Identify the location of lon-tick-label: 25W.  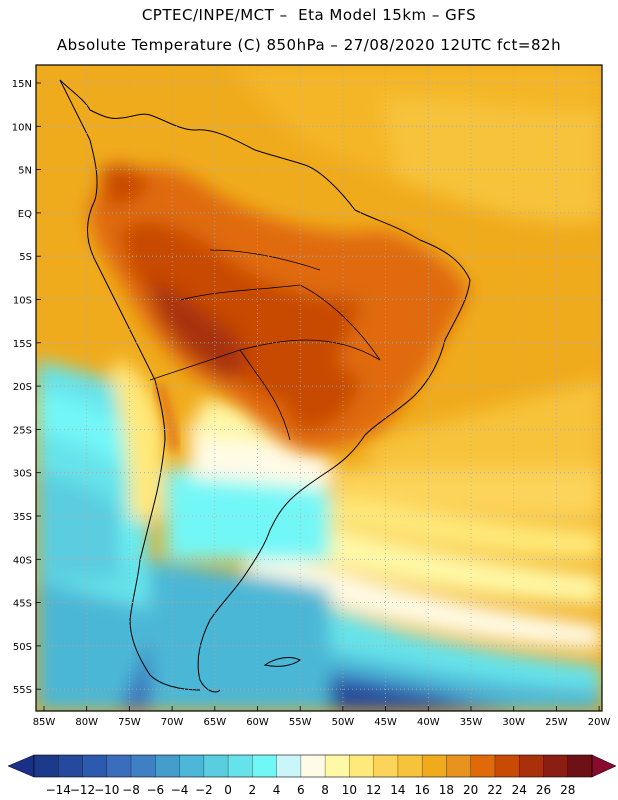
(556, 722).